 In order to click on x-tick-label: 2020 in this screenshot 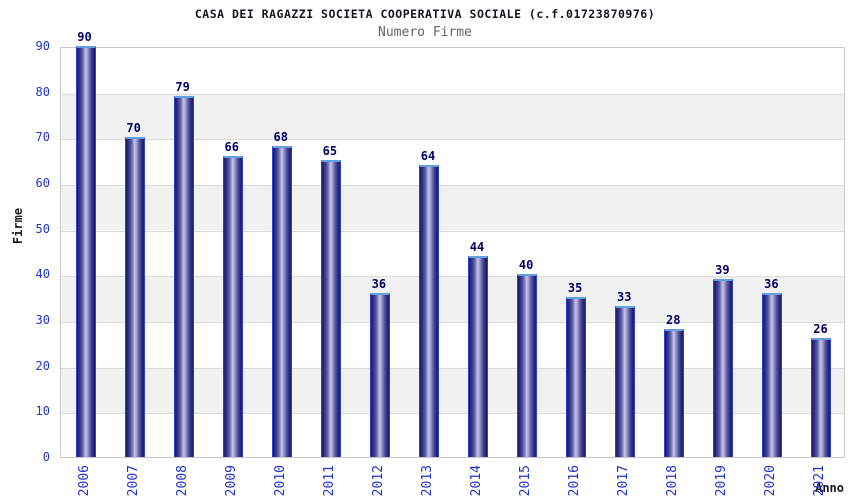, I will do `click(771, 481)`.